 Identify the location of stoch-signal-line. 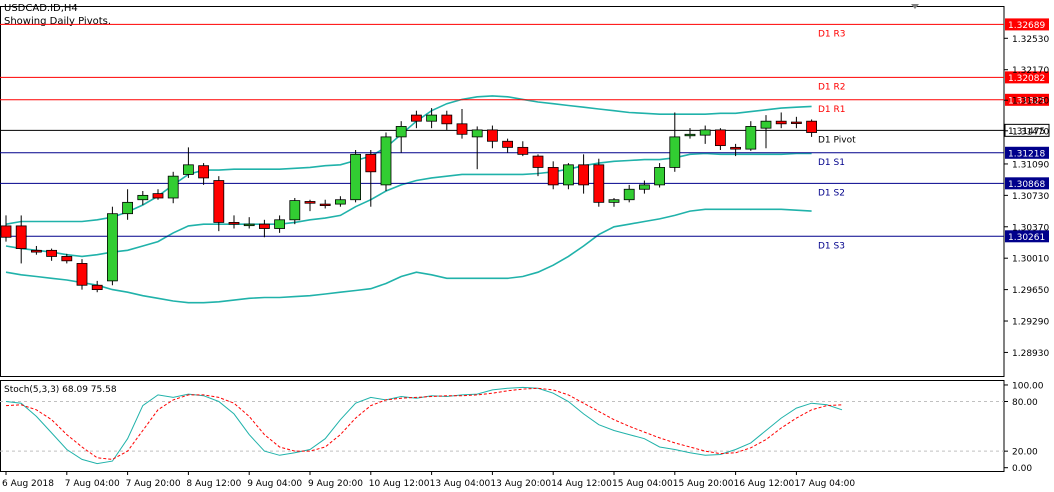
(424, 423).